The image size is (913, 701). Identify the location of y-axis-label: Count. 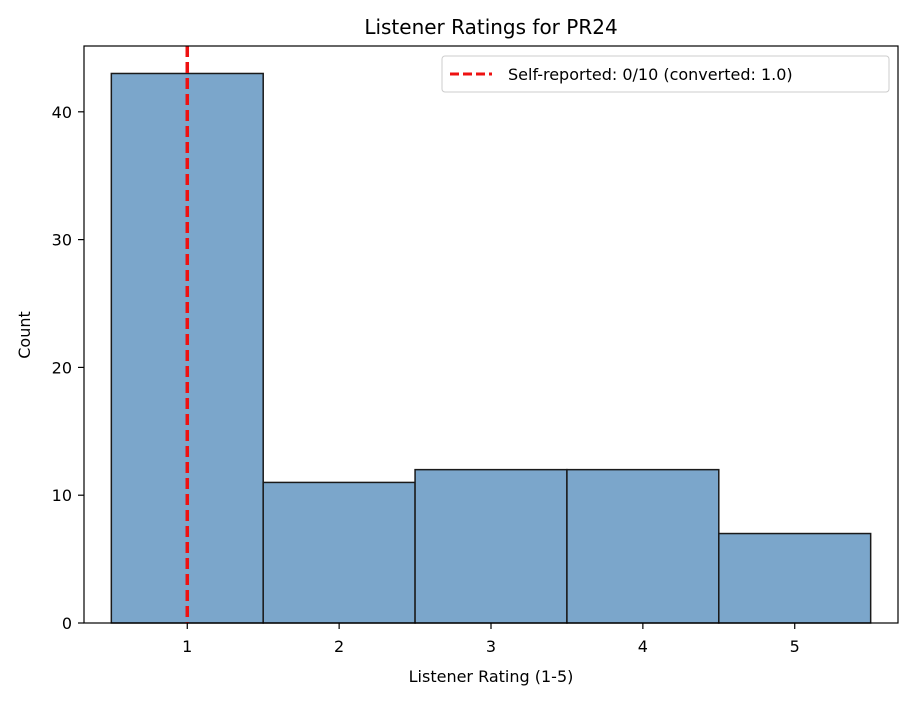
(24, 335).